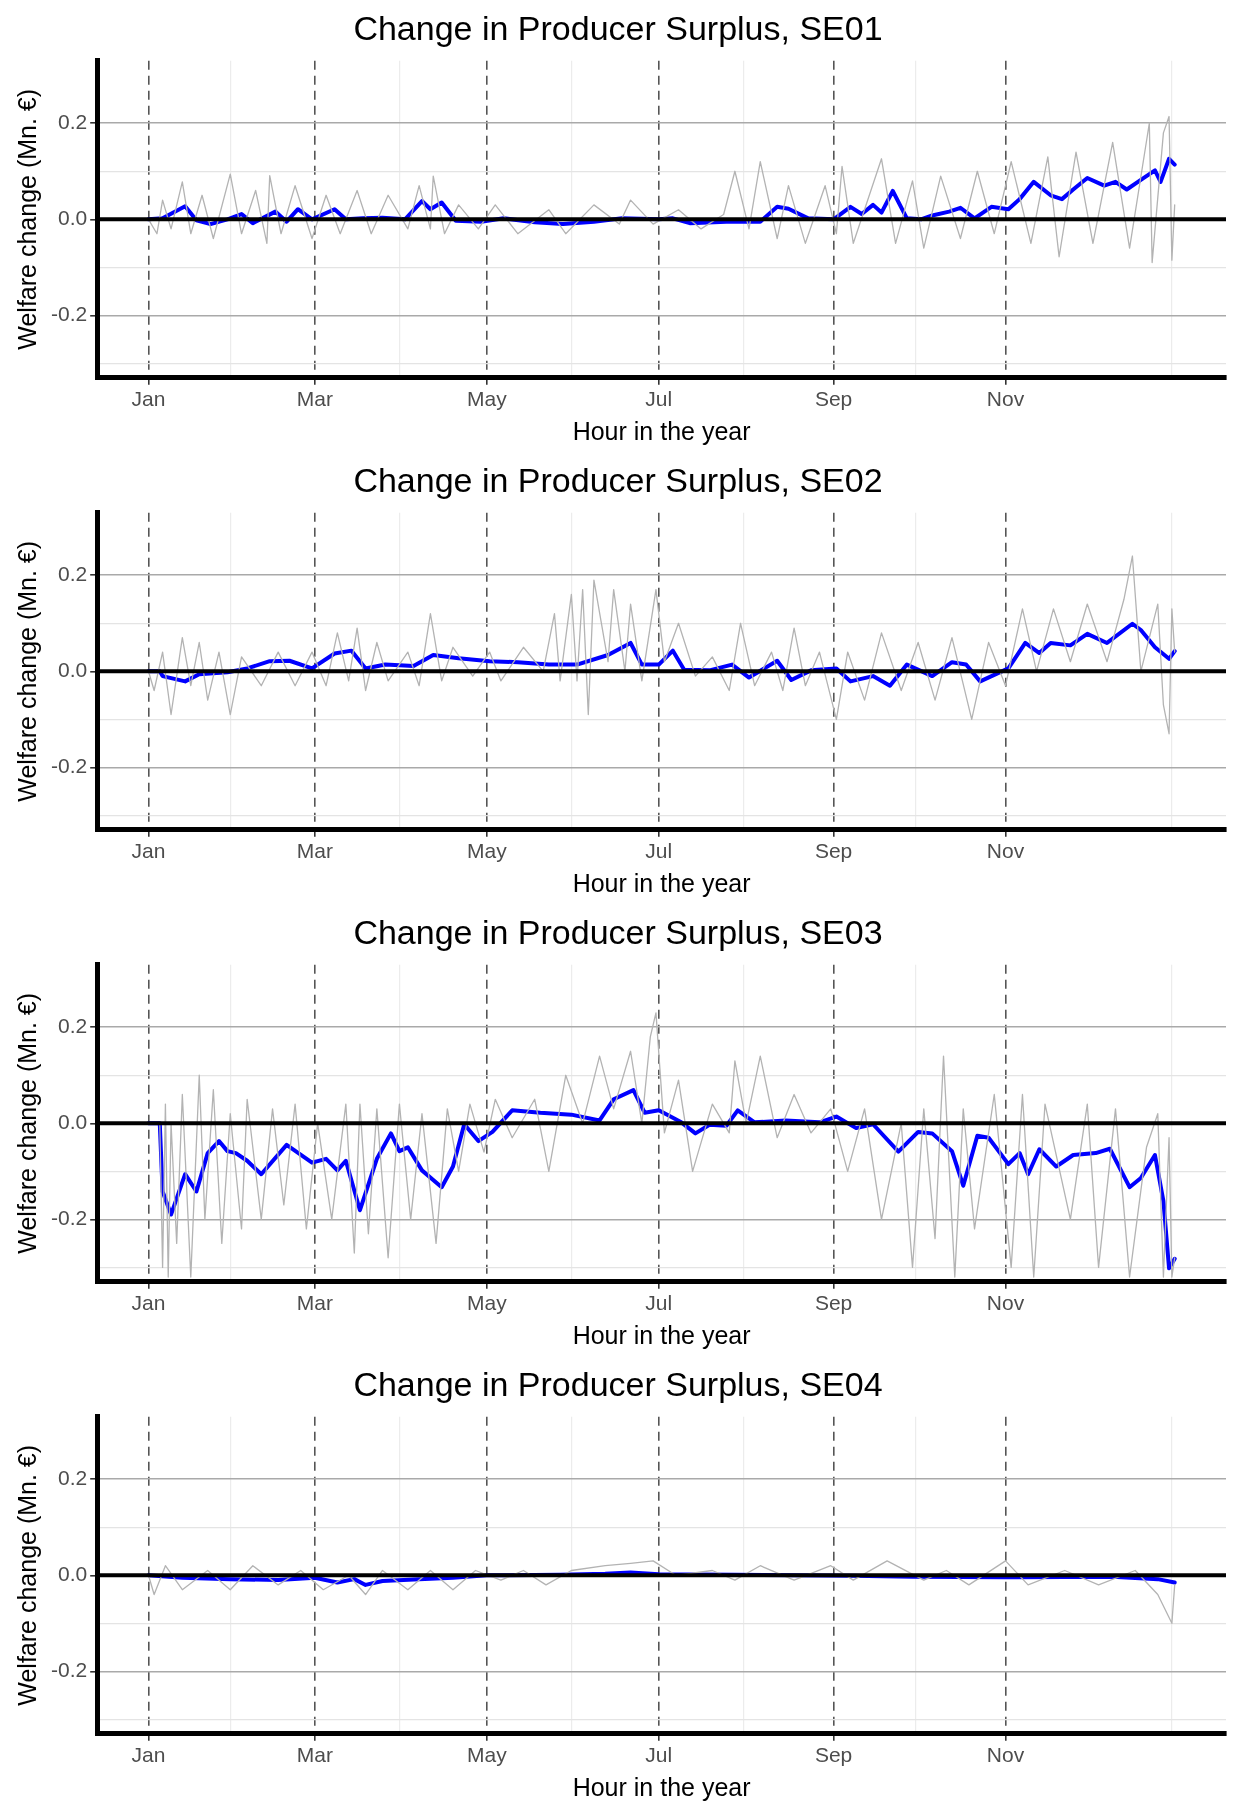 Image resolution: width=1253 pixels, height=1814 pixels. What do you see at coordinates (618, 479) in the screenshot?
I see `chart-title: Change in Producer Surplus, SE02` at bounding box center [618, 479].